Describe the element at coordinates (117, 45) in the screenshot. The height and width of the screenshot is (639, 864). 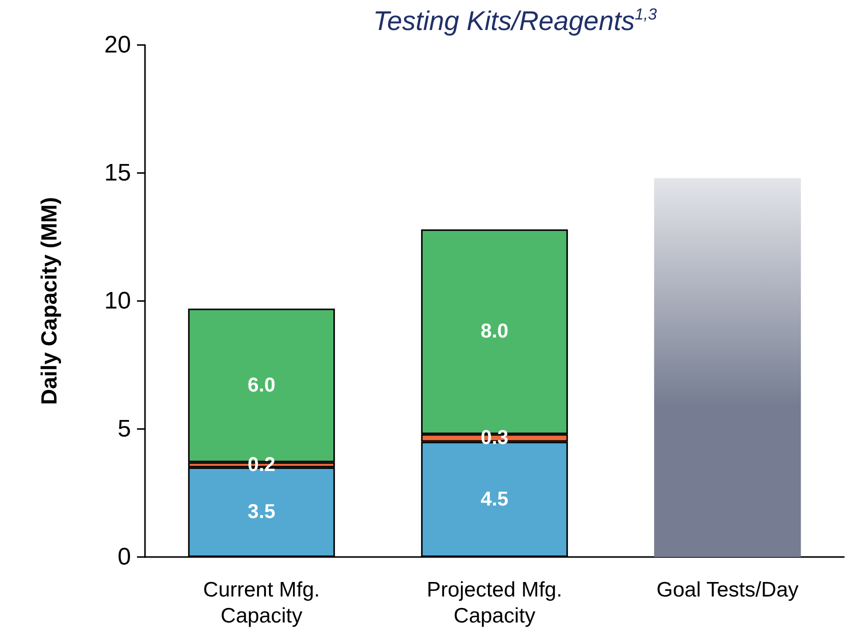
I see `y-tick-label: 20` at that location.